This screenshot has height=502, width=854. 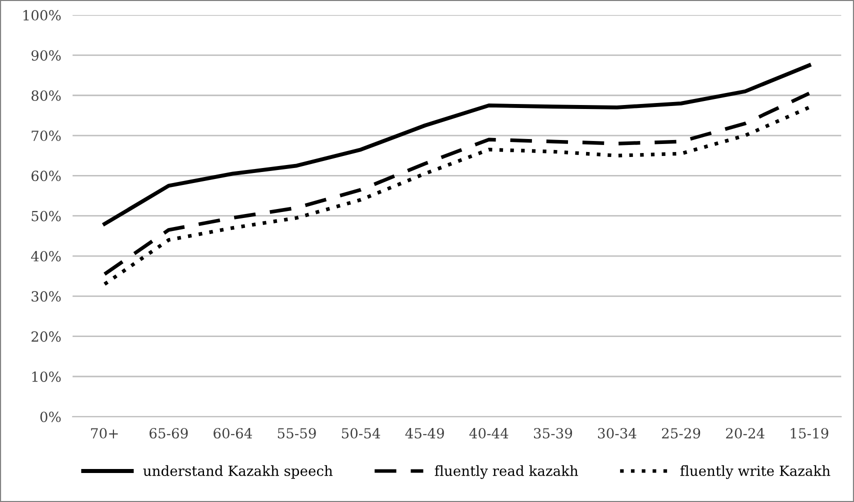 I want to click on legend-label: fluently write Kazakh, so click(x=755, y=472).